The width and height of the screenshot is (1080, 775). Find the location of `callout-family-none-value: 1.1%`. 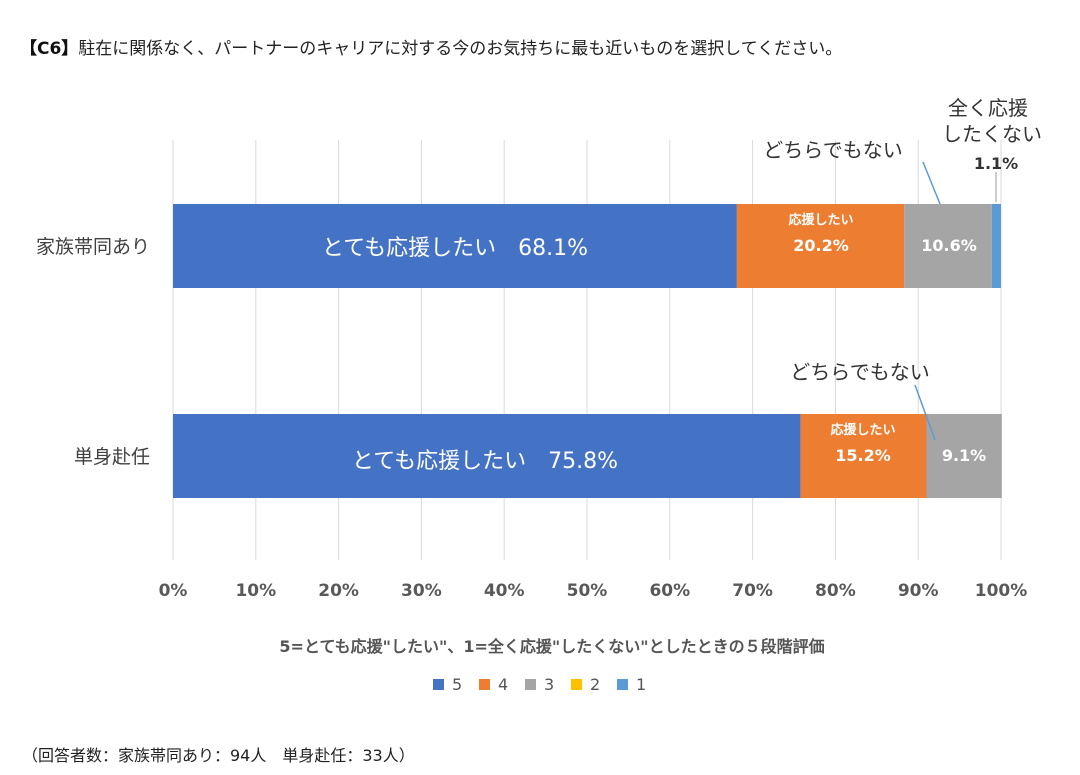

callout-family-none-value: 1.1% is located at coordinates (996, 163).